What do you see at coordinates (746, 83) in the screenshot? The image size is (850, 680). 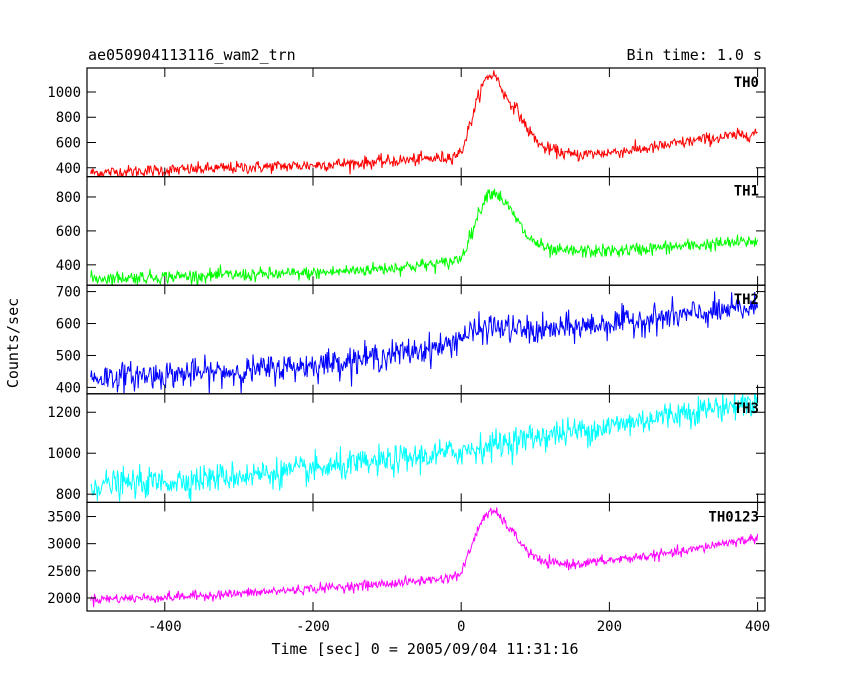 I see `panel-label: TH0` at bounding box center [746, 83].